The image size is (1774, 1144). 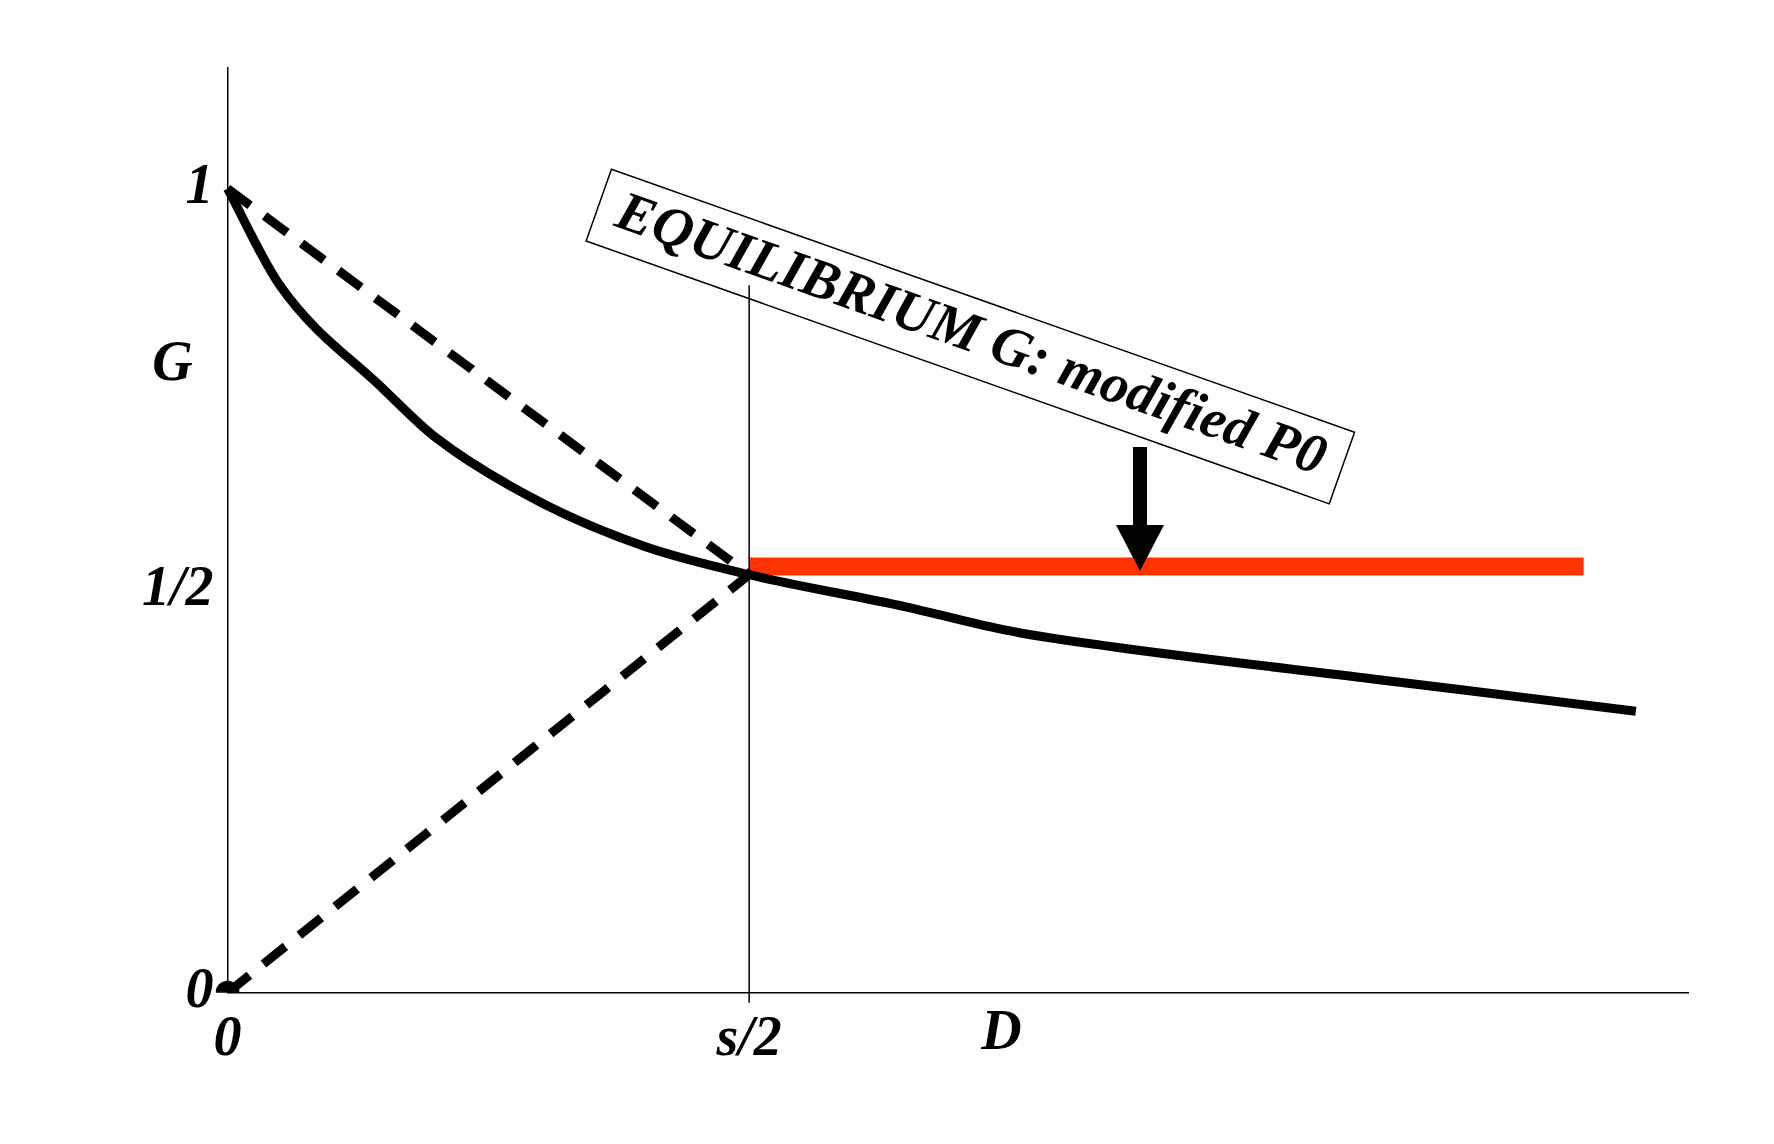 I want to click on y-tick-label: 1, so click(x=199, y=184).